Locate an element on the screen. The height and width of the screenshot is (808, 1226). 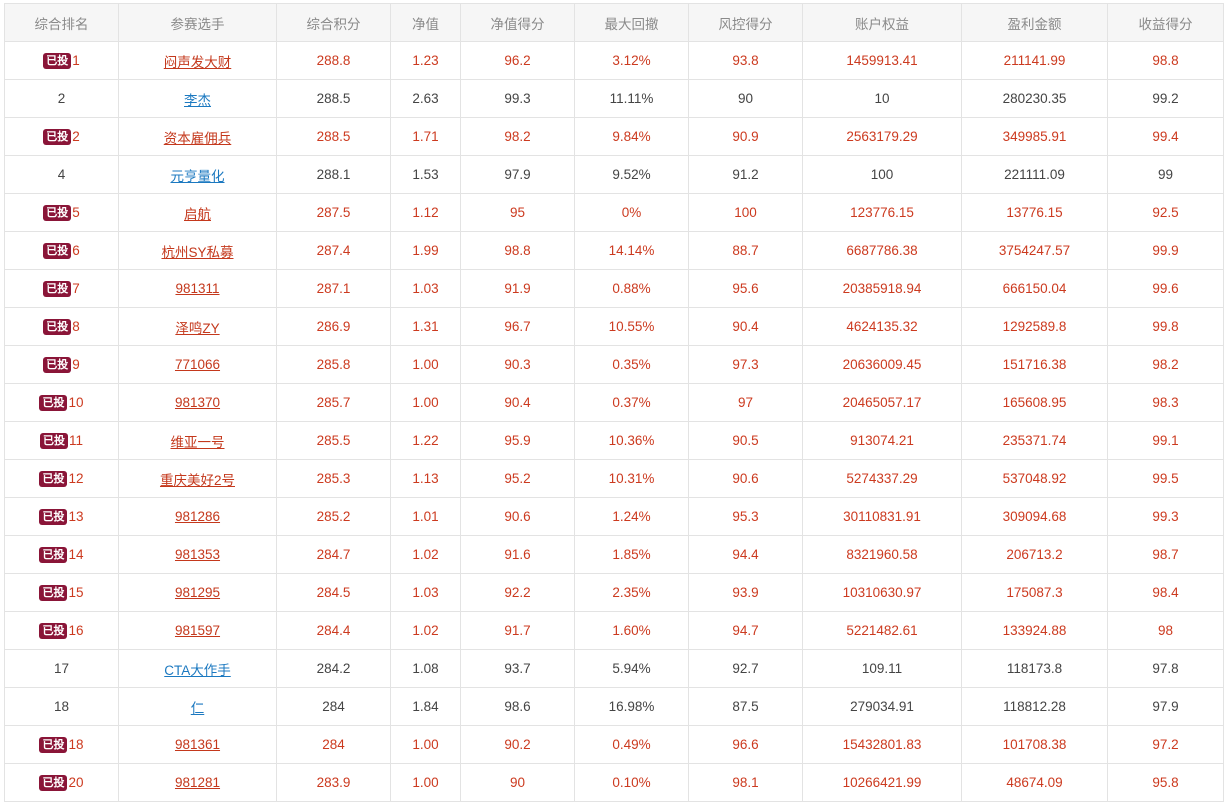
risk-score-cell: 94.7 is located at coordinates (745, 630).